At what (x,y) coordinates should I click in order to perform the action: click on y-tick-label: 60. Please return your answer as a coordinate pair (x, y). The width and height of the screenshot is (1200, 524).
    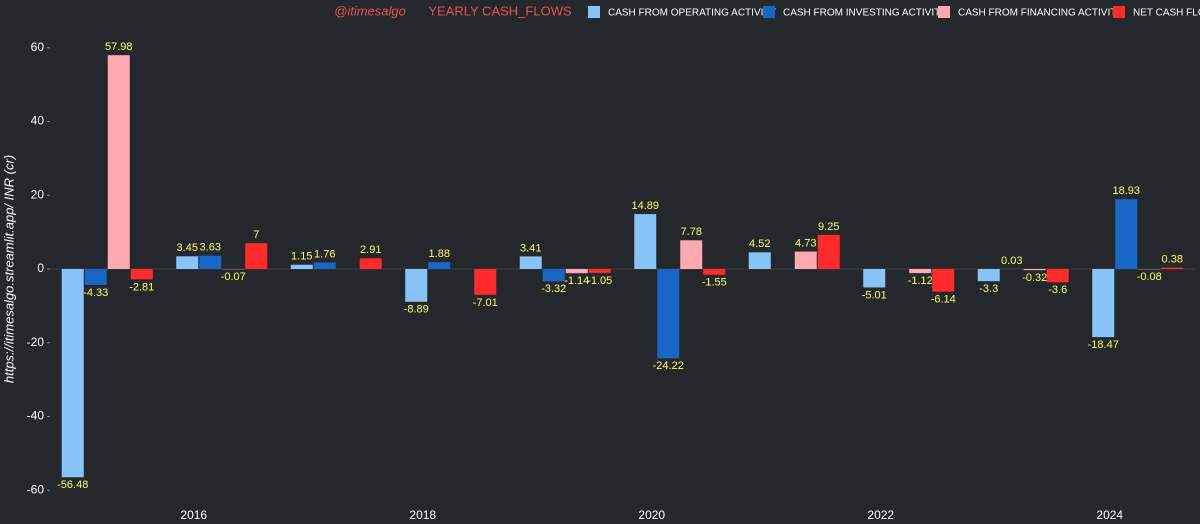
    Looking at the image, I should click on (38, 47).